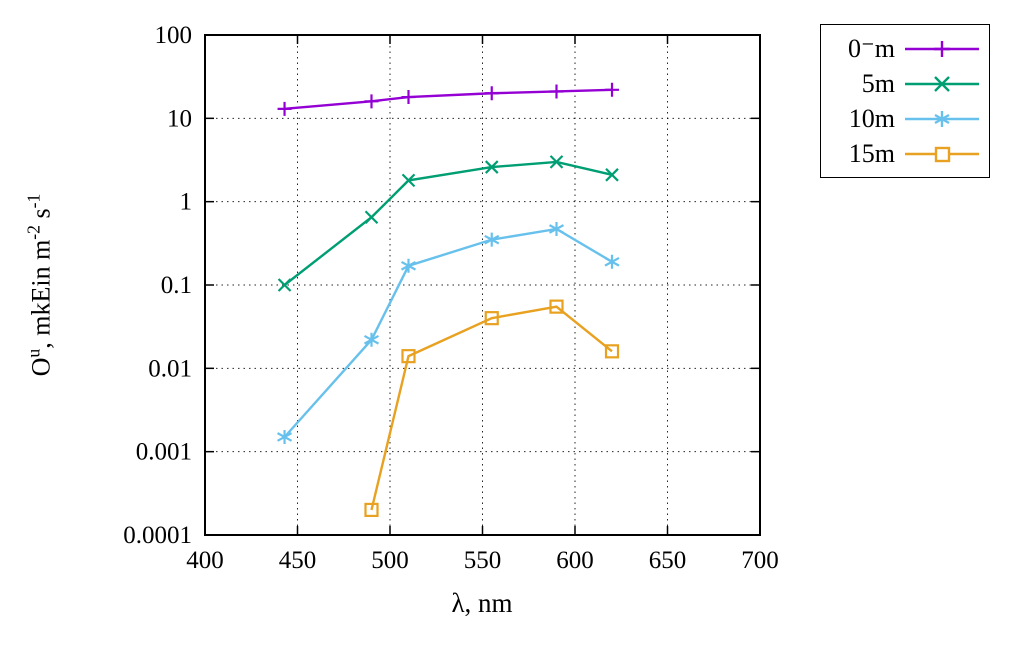 This screenshot has height=648, width=1016. I want to click on y-axis-label-text: O, so click(41, 367).